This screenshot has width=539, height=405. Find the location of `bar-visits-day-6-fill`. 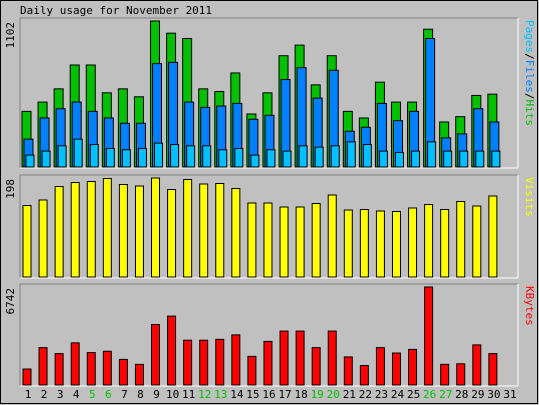

bar-visits-day-6-fill is located at coordinates (107, 228).